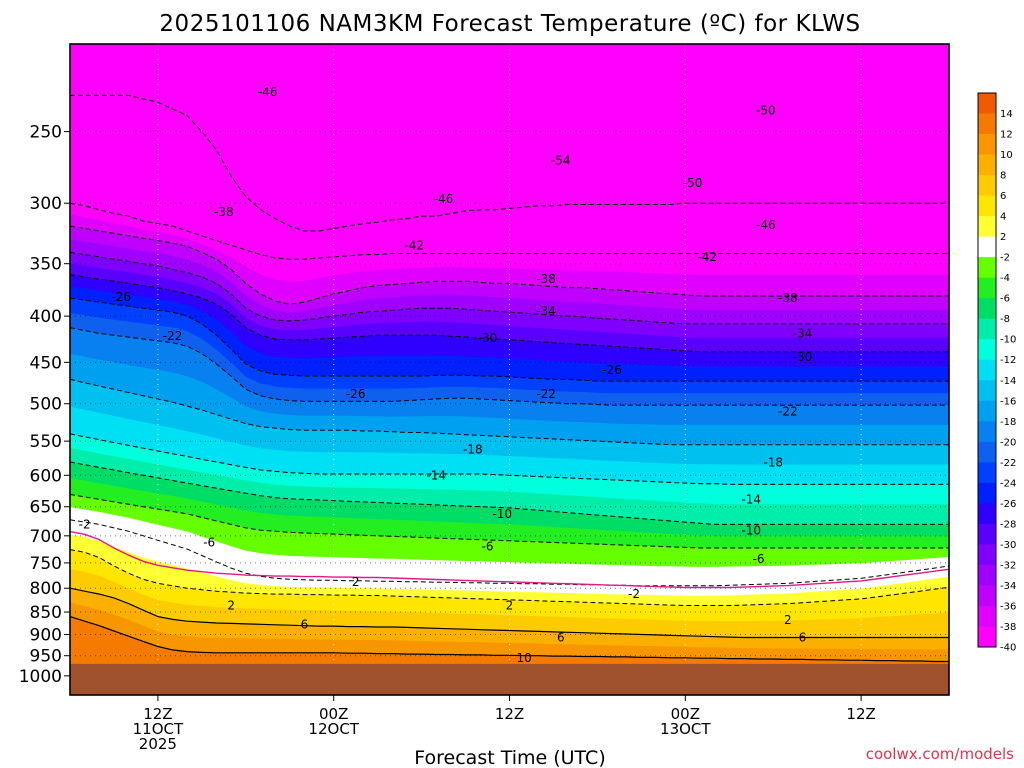 The image size is (1024, 768). What do you see at coordinates (158, 729) in the screenshot?
I see `x-tick-label: 11OCT` at bounding box center [158, 729].